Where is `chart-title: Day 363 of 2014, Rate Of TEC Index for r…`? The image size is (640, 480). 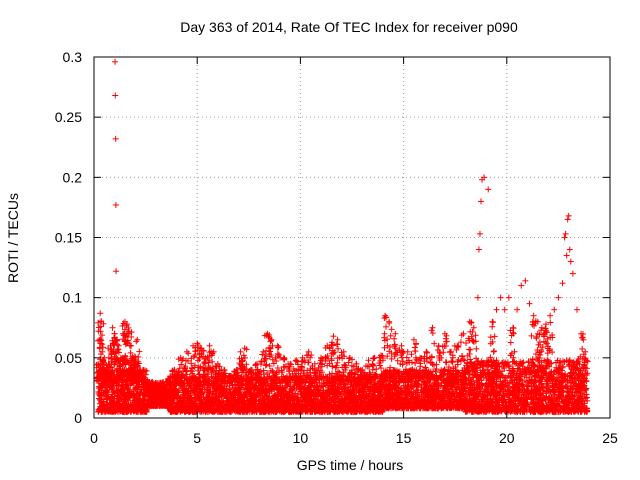 chart-title: Day 363 of 2014, Rate Of TEC Index for r… is located at coordinates (349, 27).